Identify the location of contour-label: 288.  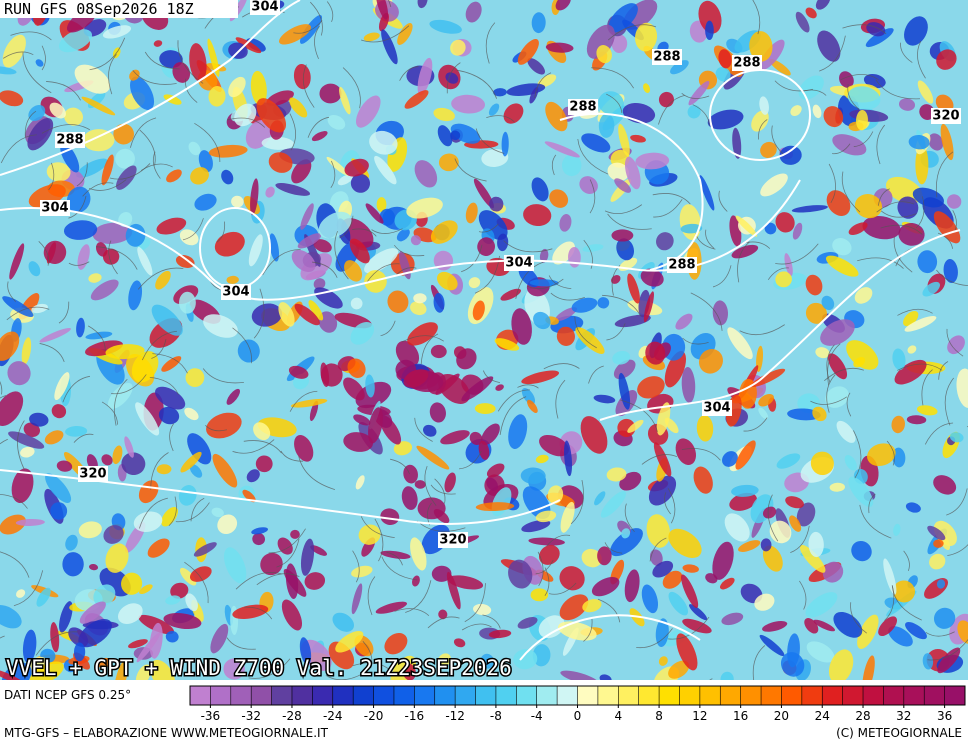
(746, 63).